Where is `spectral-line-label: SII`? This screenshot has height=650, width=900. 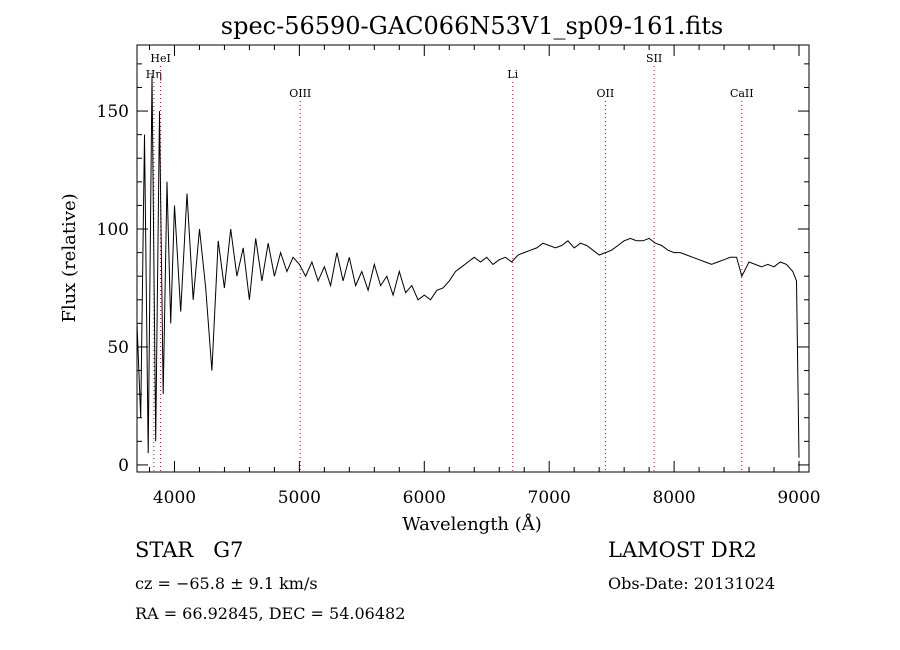 spectral-line-label: SII is located at coordinates (654, 58).